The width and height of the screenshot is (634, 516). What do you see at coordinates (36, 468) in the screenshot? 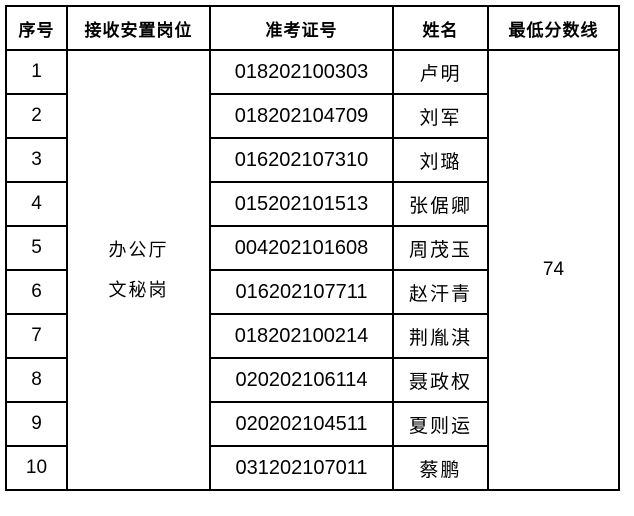
I see `serial-cell: 10` at bounding box center [36, 468].